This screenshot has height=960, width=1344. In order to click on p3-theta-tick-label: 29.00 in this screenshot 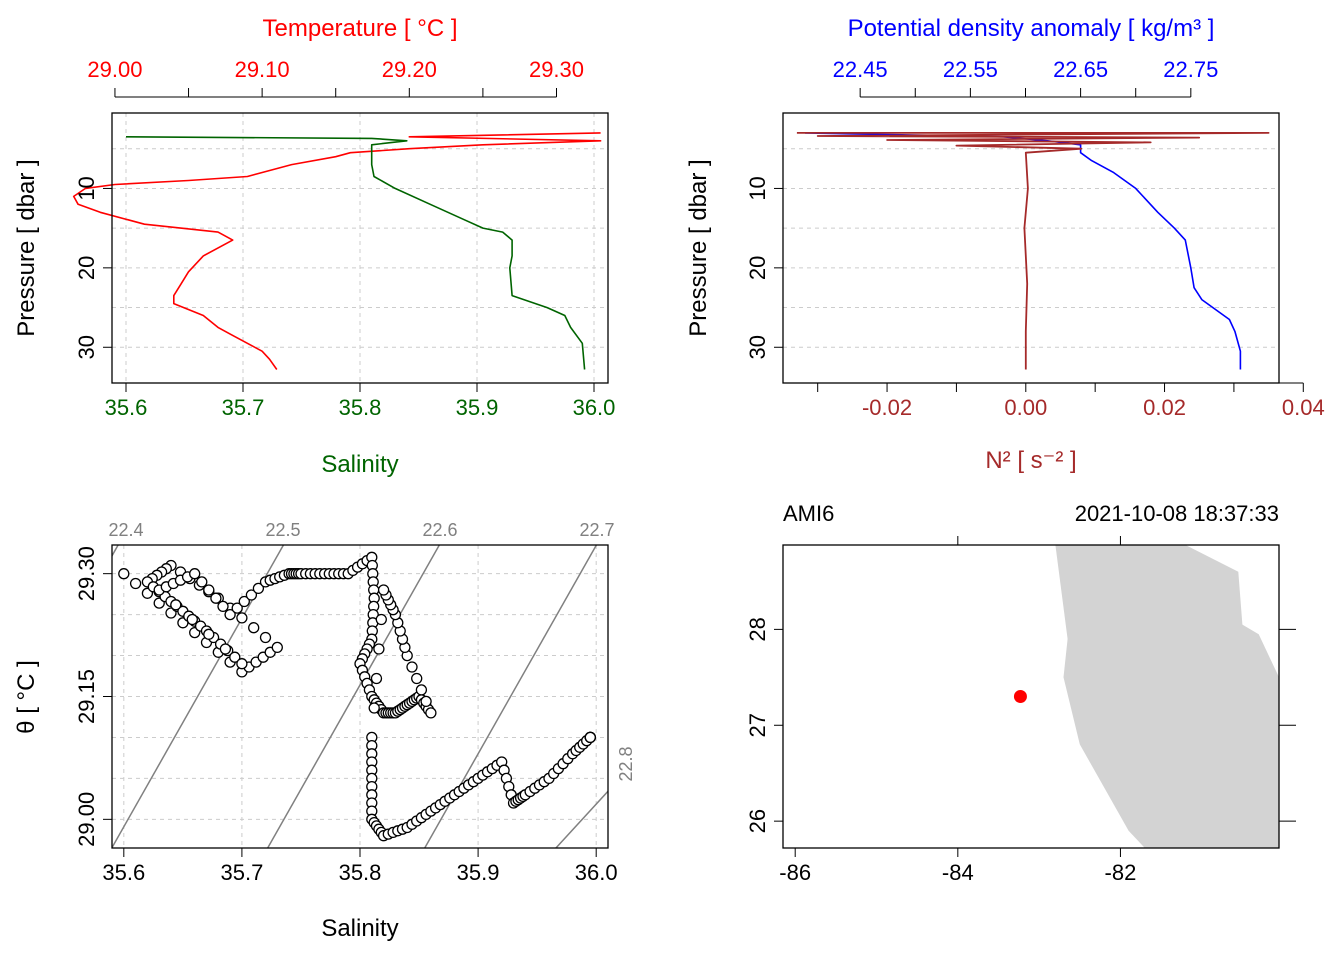, I will do `click(86, 819)`.